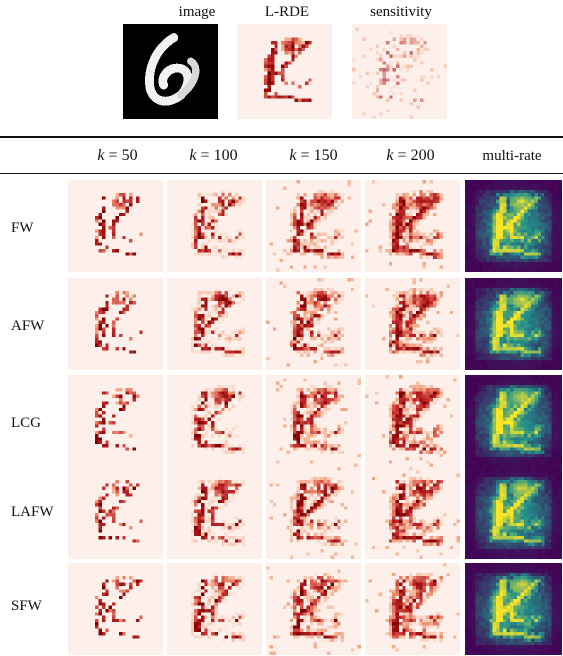 The image size is (563, 656). Describe the element at coordinates (170, 71) in the screenshot. I see `input-digit-image` at that location.